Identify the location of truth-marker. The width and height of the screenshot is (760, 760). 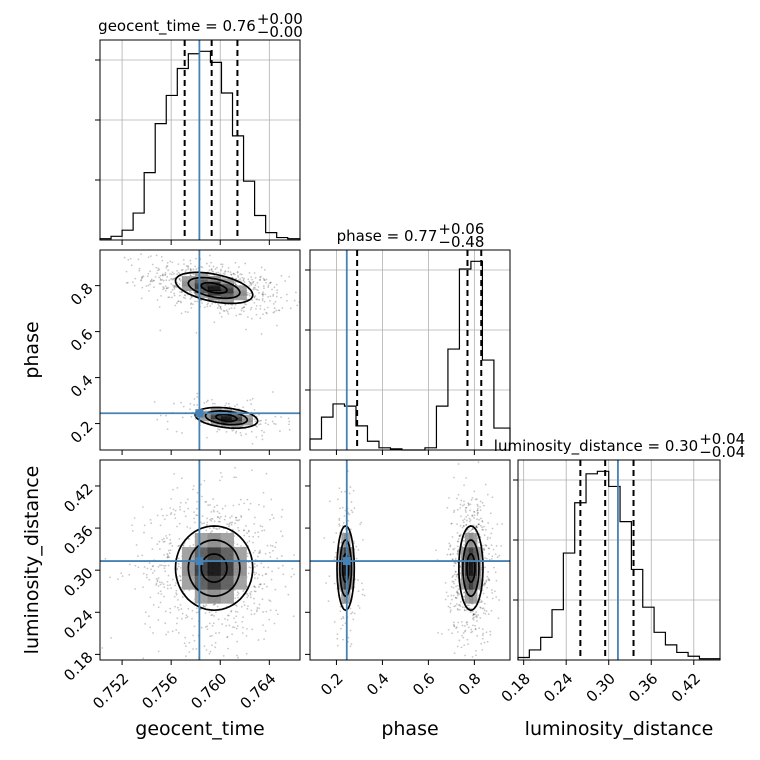
(346, 561).